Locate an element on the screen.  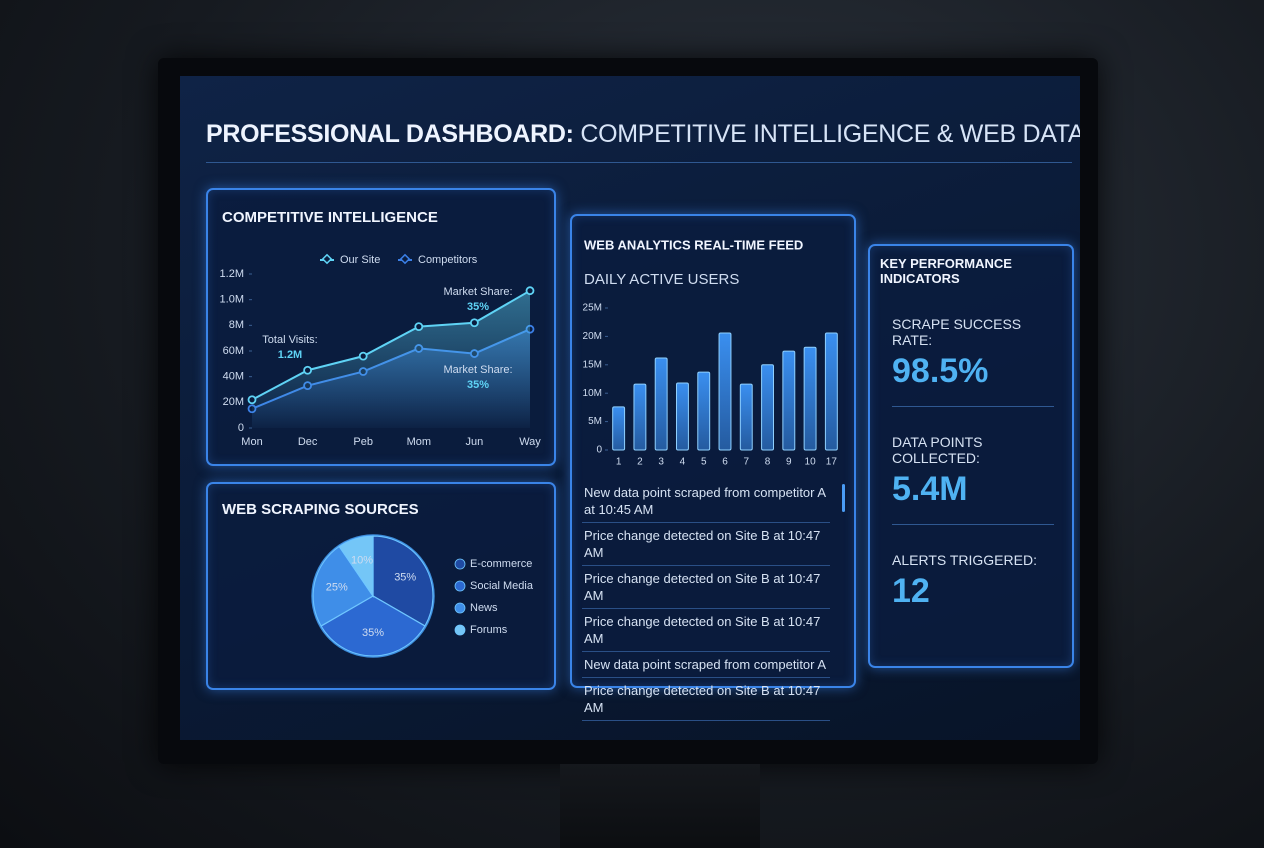
x-tick-label: 4 is located at coordinates (683, 462).